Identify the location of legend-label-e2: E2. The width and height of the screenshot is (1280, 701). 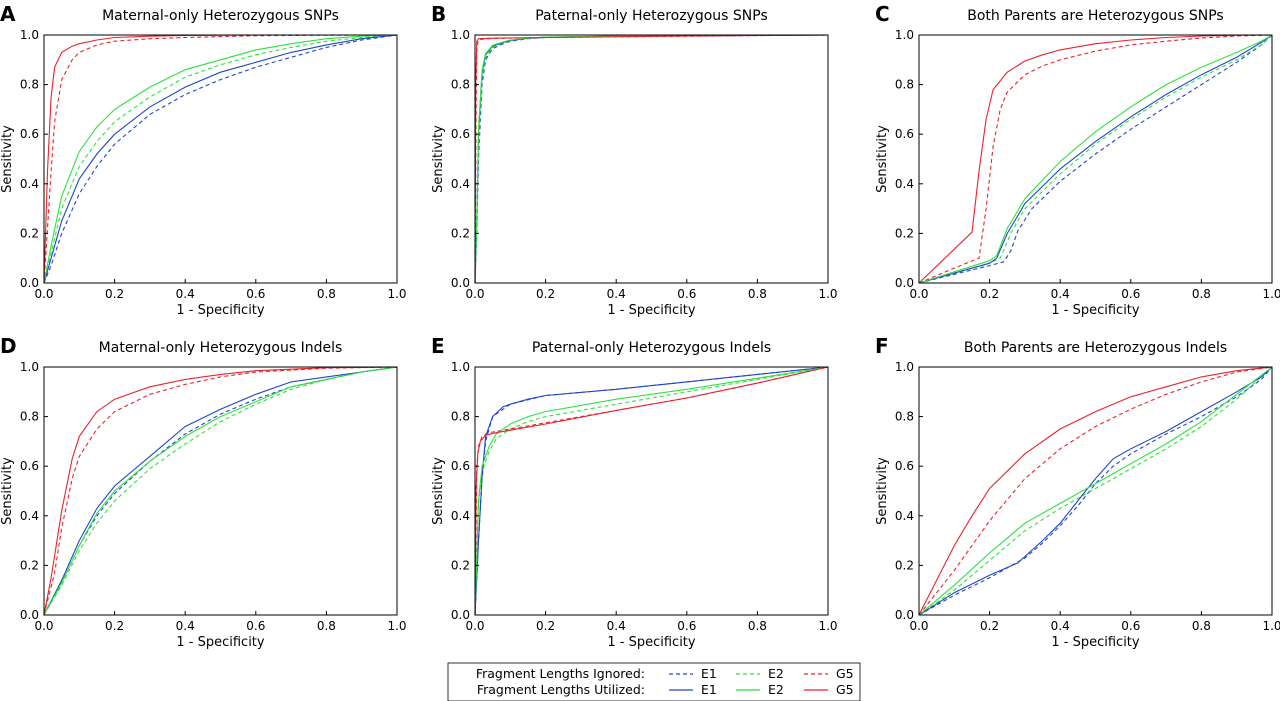
(776, 689).